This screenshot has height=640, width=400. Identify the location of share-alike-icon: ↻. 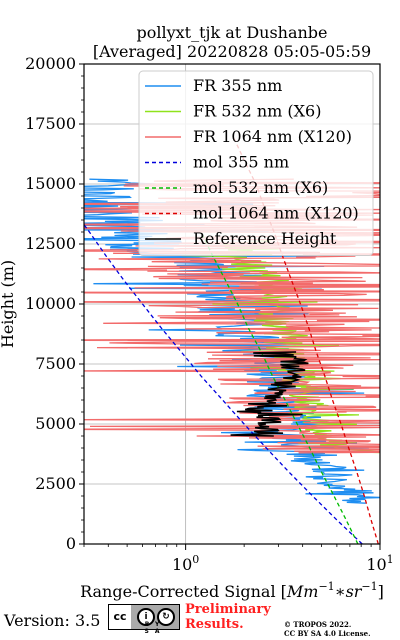
(166, 617).